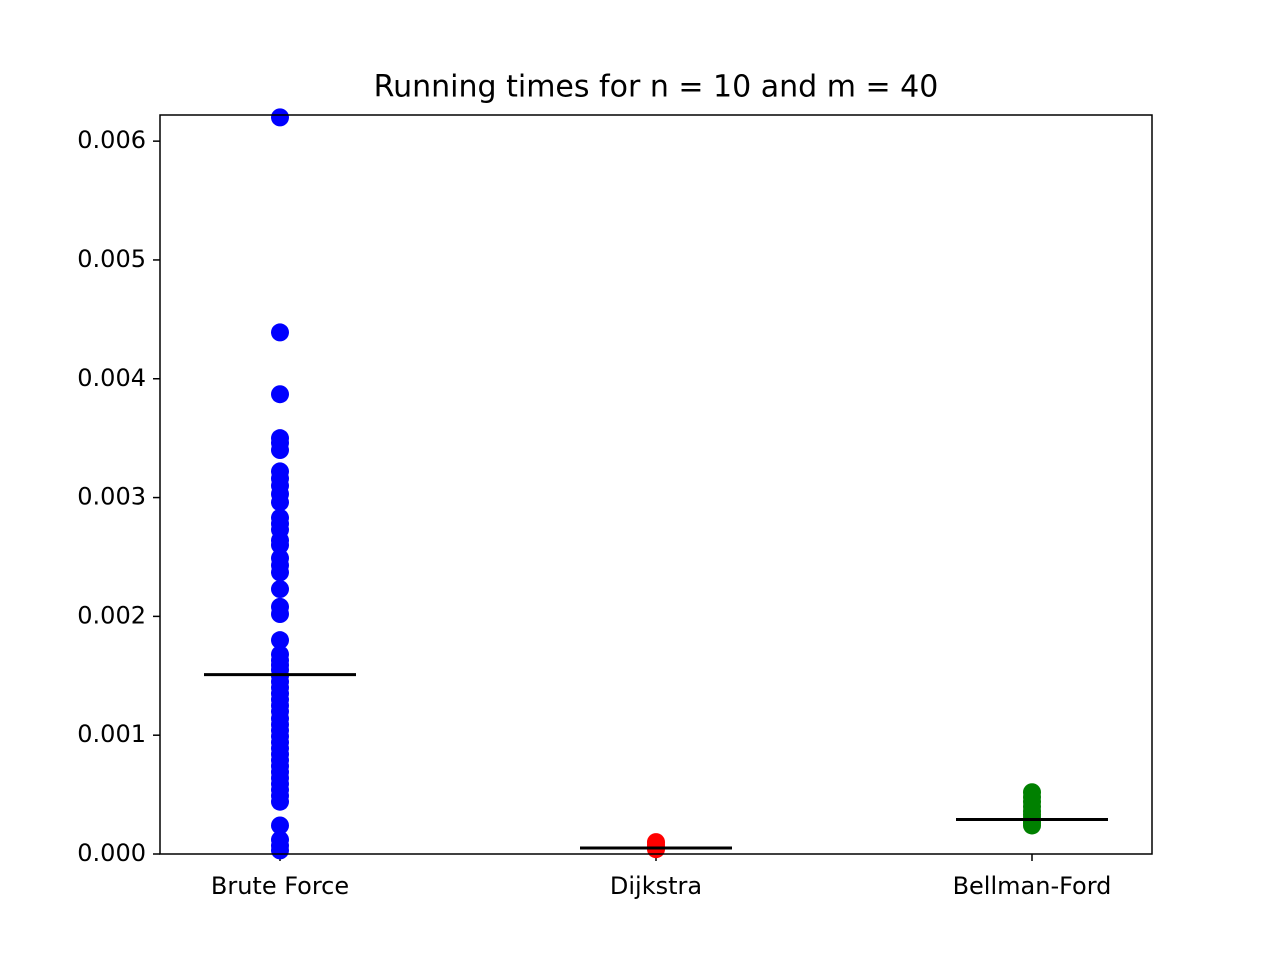 This screenshot has width=1280, height=960. Describe the element at coordinates (111, 140) in the screenshot. I see `y-tick-label: 0.006` at that location.